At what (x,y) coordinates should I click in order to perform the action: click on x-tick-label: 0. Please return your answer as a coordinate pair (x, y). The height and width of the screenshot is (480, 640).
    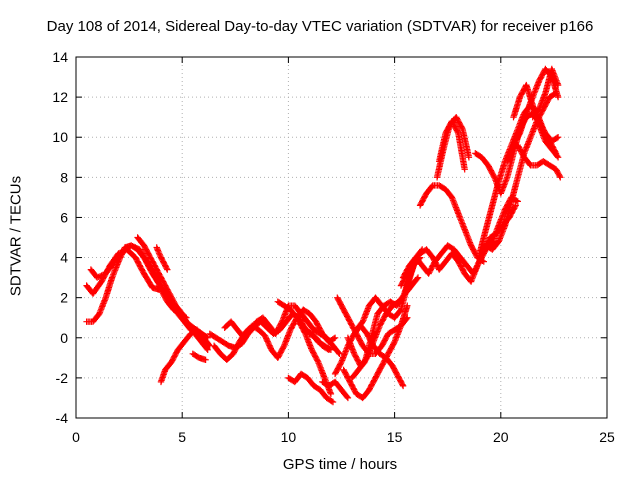
    Looking at the image, I should click on (76, 437).